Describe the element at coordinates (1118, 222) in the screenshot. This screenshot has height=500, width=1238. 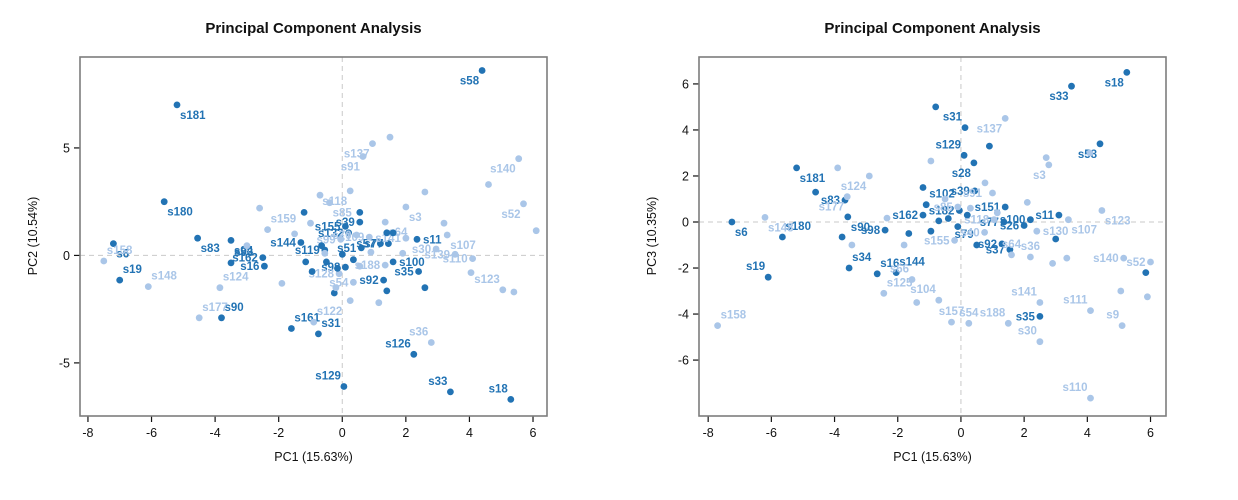
I see `point-label-s123: s123` at that location.